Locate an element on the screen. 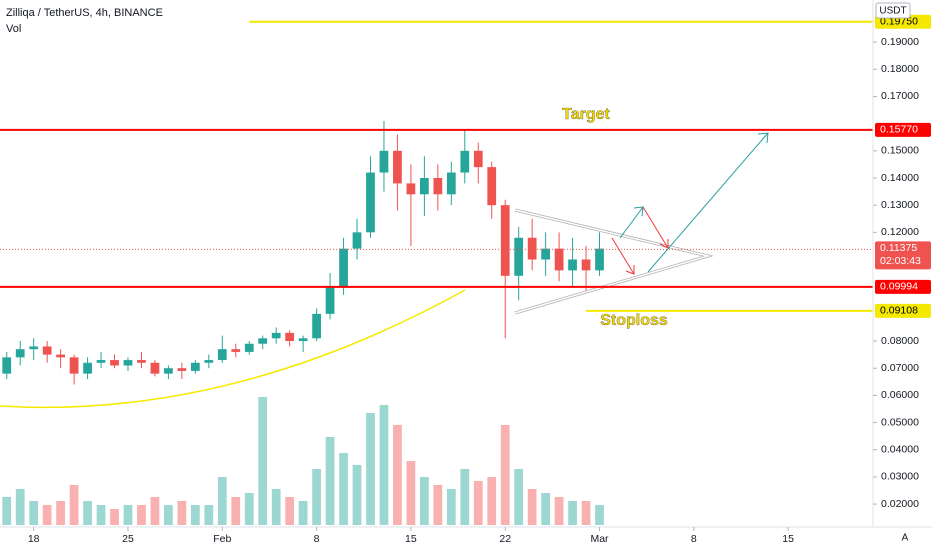  y-tick-label: 0.07000 is located at coordinates (900, 368).